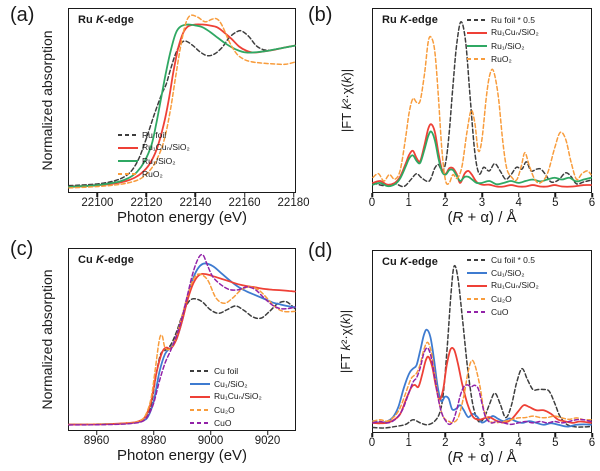  I want to click on panel-b-x-axis-label: (R + α) / Å, so click(482, 217).